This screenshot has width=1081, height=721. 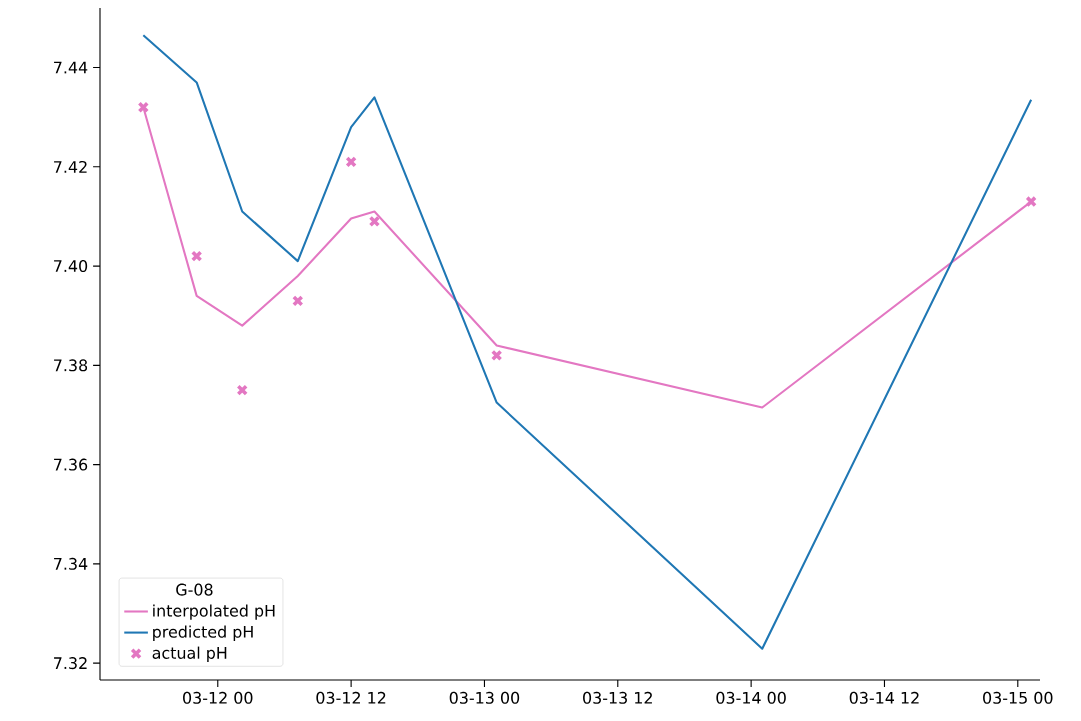 I want to click on y-tick-label: 7.34, so click(x=71, y=563).